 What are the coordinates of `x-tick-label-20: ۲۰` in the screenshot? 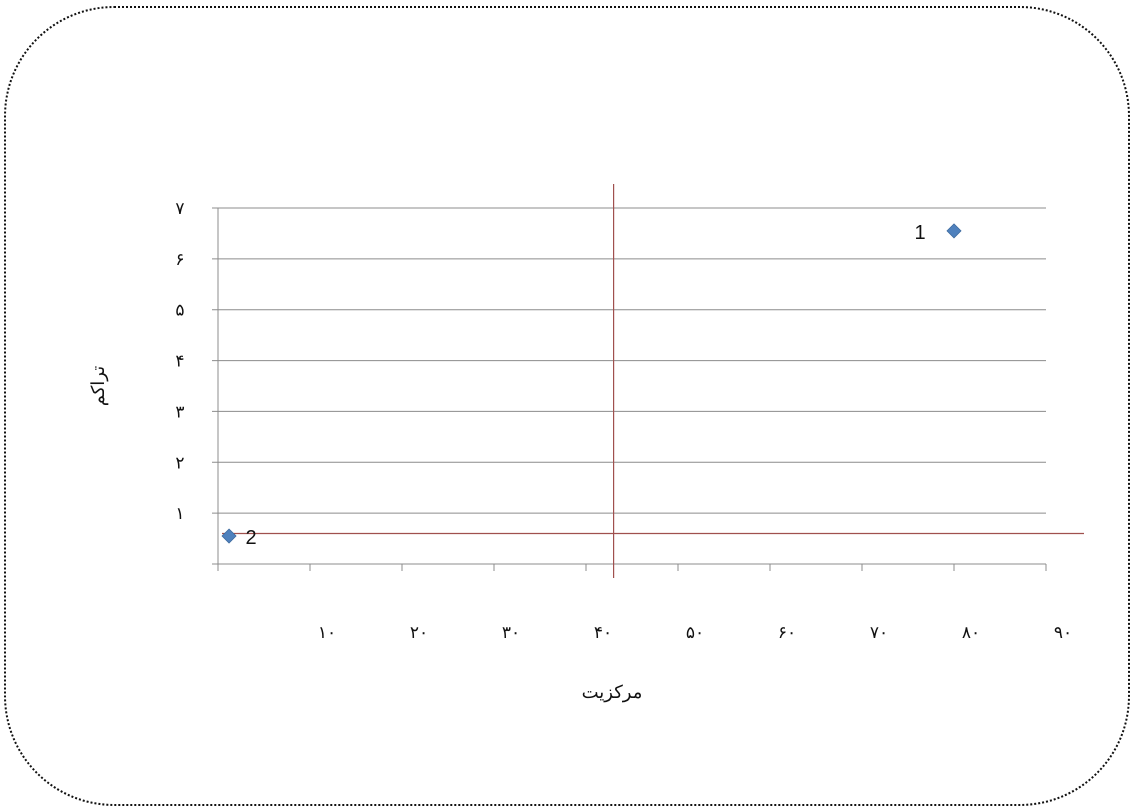 It's located at (419, 633).